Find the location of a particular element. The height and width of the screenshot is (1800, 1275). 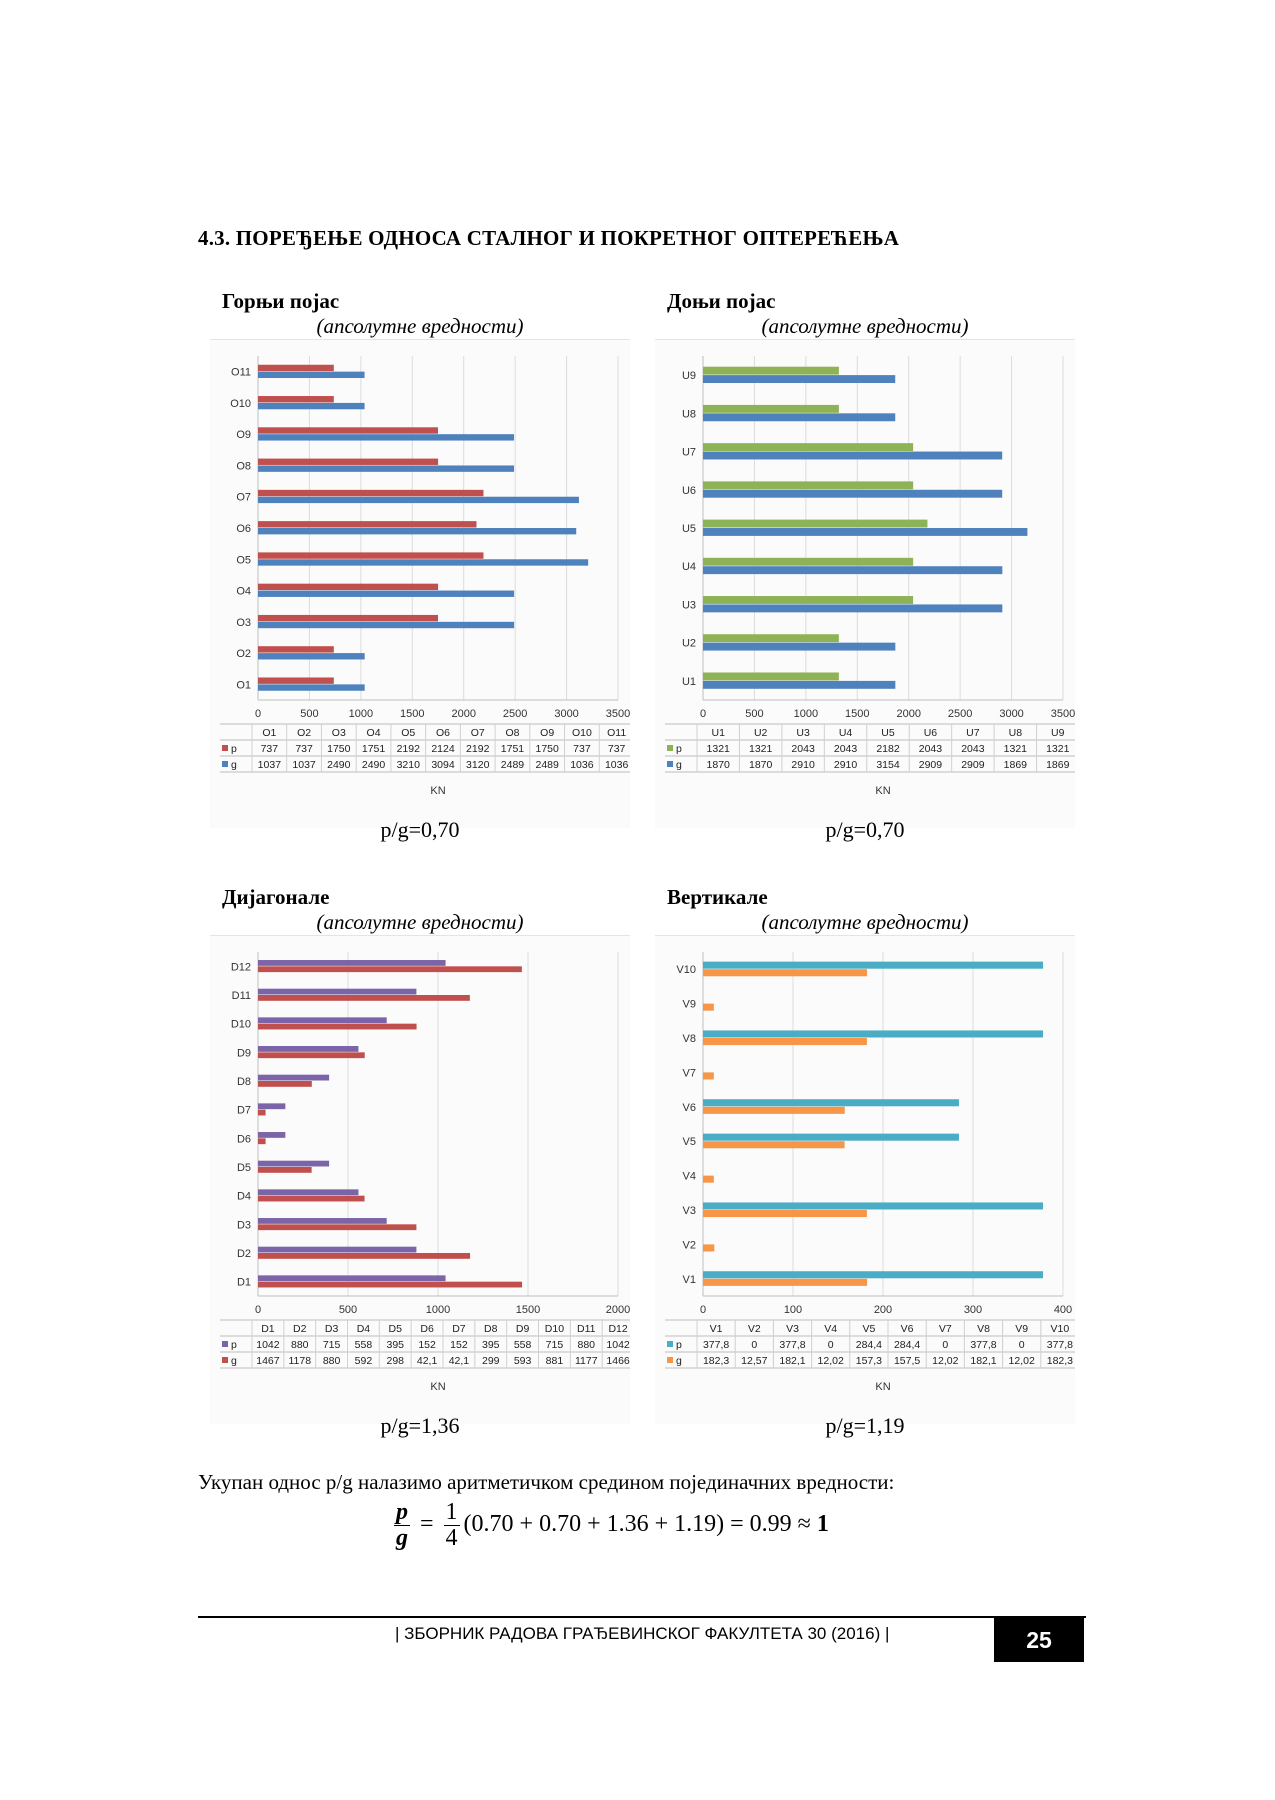

table-value: 1037 is located at coordinates (270, 765).